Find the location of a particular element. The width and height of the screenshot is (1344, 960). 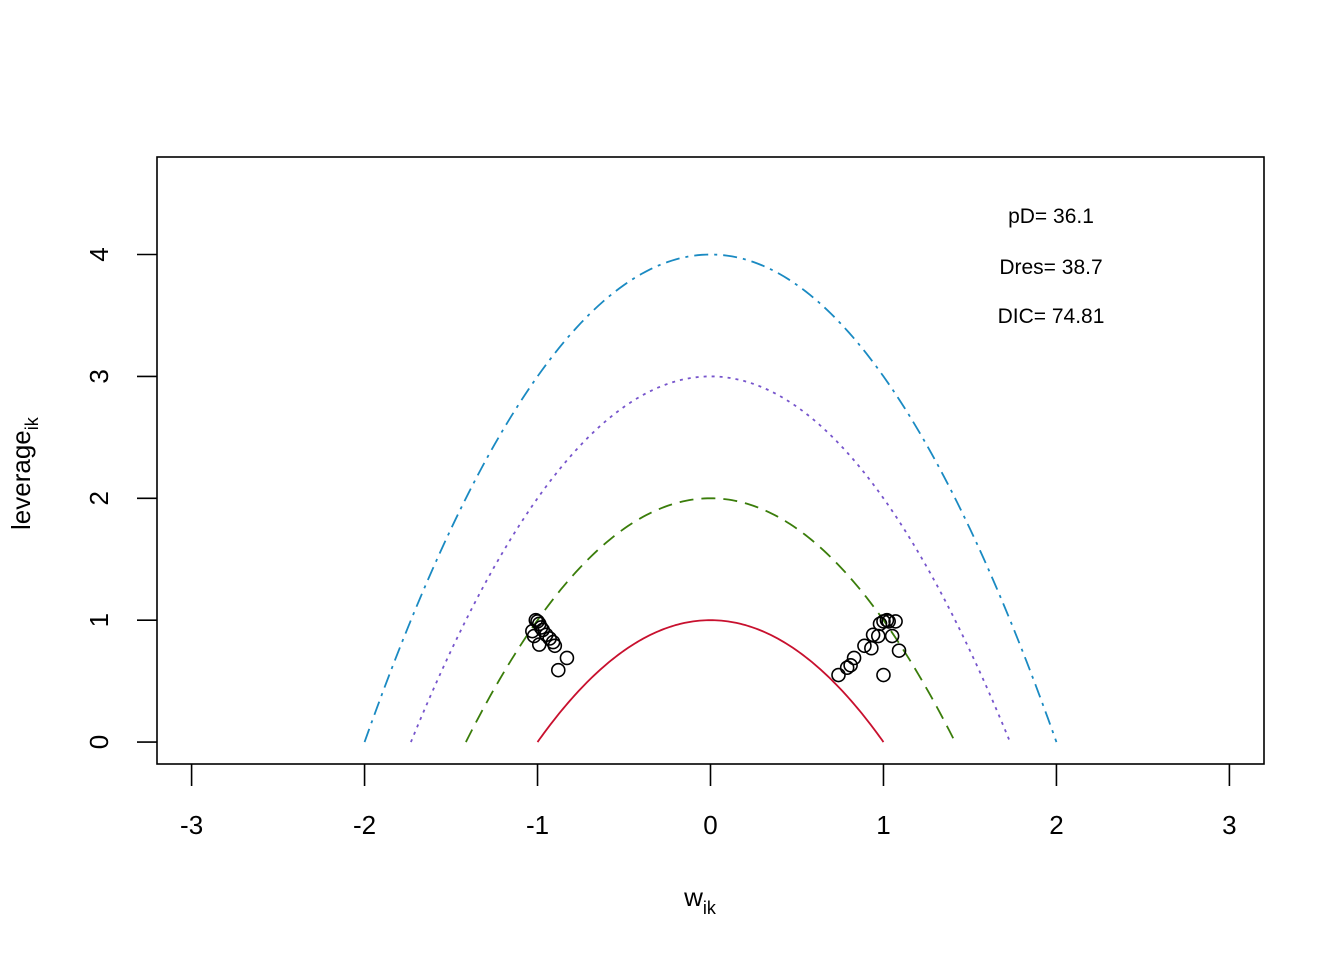

curve-c1 is located at coordinates (710, 681).